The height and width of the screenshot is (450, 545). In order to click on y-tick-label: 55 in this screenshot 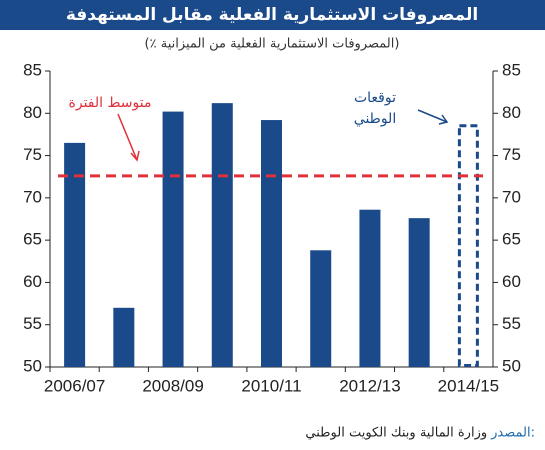, I will do `click(32, 323)`.